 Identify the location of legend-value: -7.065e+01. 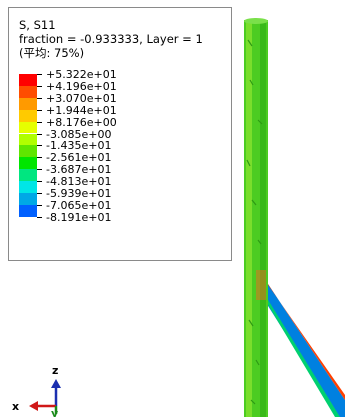
(79, 205).